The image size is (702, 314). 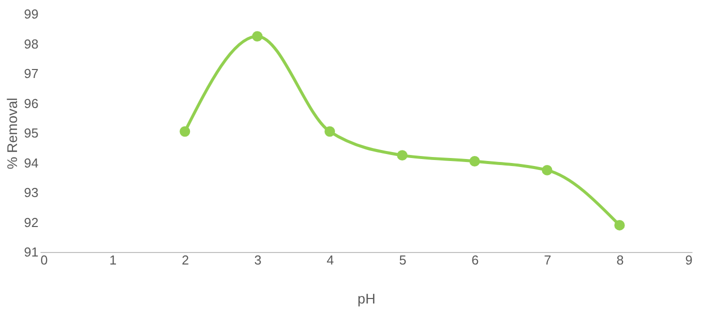 What do you see at coordinates (688, 260) in the screenshot?
I see `x-tick-label: 9` at bounding box center [688, 260].